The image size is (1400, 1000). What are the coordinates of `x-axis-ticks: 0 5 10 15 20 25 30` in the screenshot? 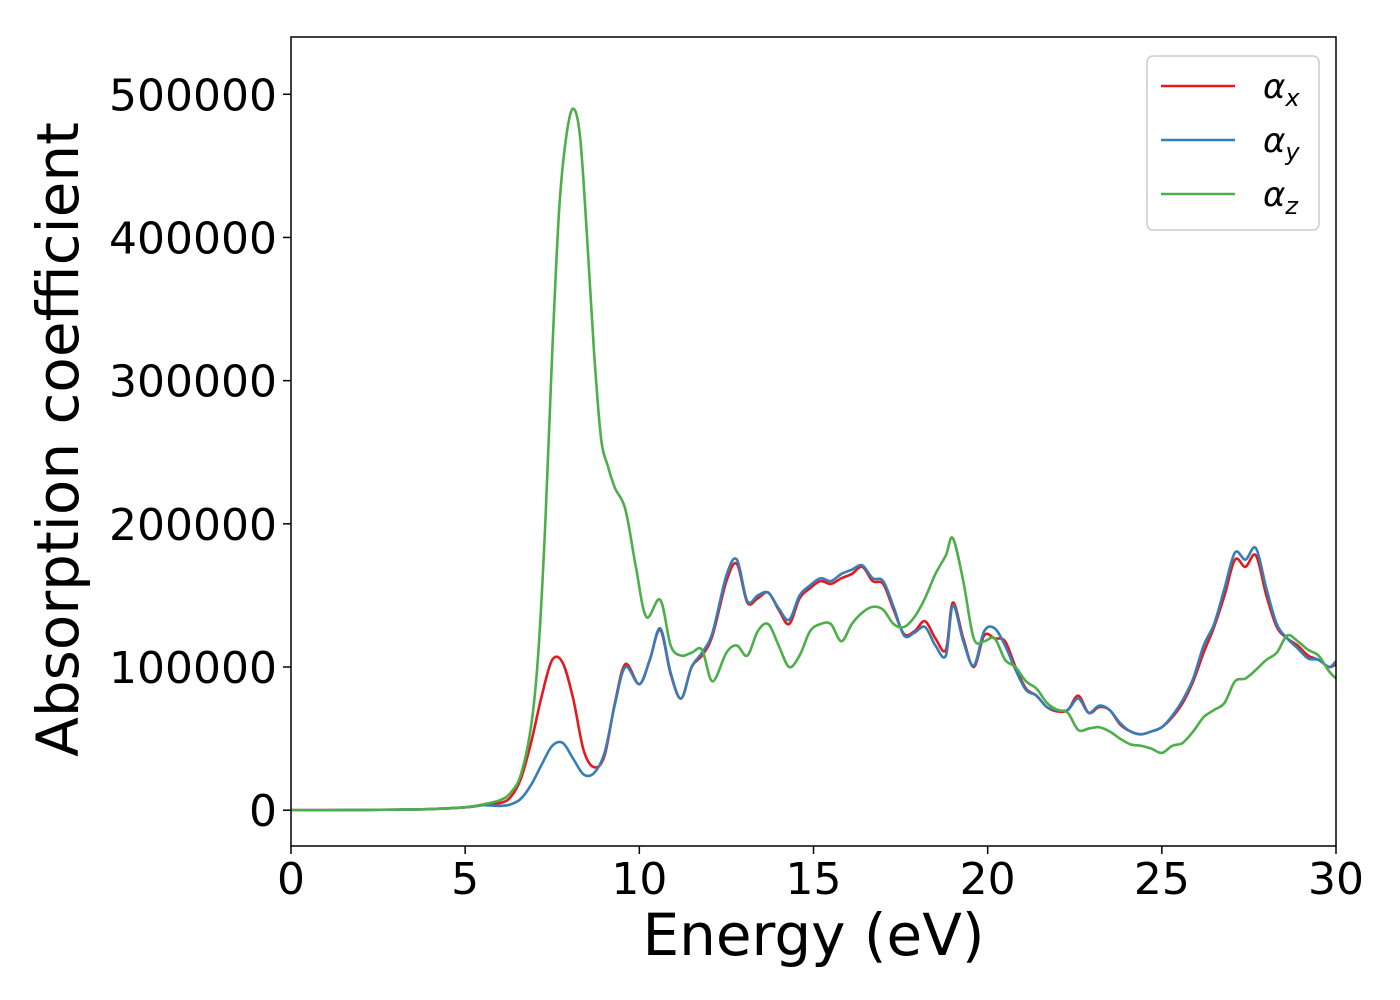 It's located at (820, 875).